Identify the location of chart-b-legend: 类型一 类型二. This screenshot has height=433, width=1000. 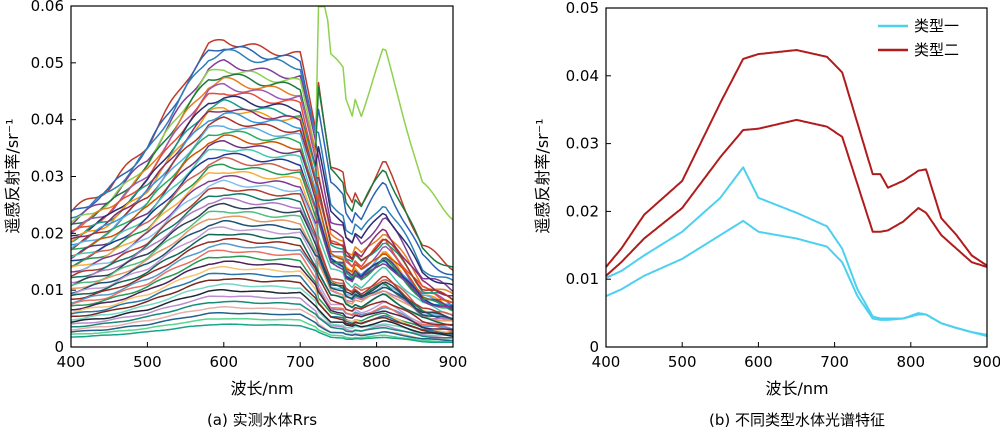
(918, 38).